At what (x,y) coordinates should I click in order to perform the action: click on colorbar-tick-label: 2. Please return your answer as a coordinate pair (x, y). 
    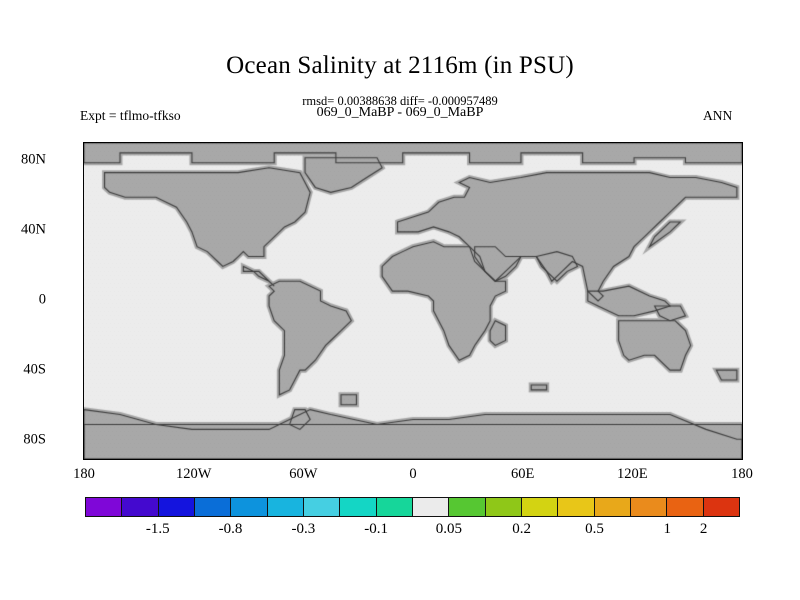
    Looking at the image, I should click on (703, 529).